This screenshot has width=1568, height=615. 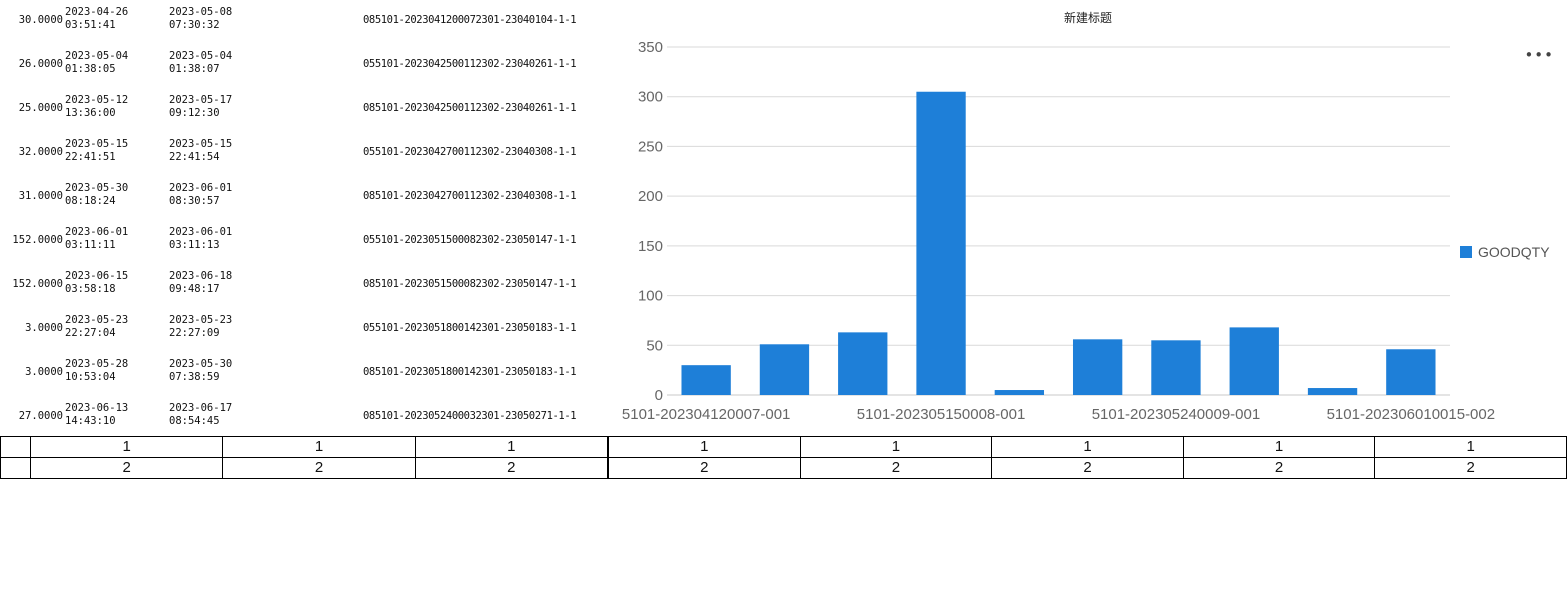 What do you see at coordinates (650, 196) in the screenshot?
I see `y-tick-label: 200` at bounding box center [650, 196].